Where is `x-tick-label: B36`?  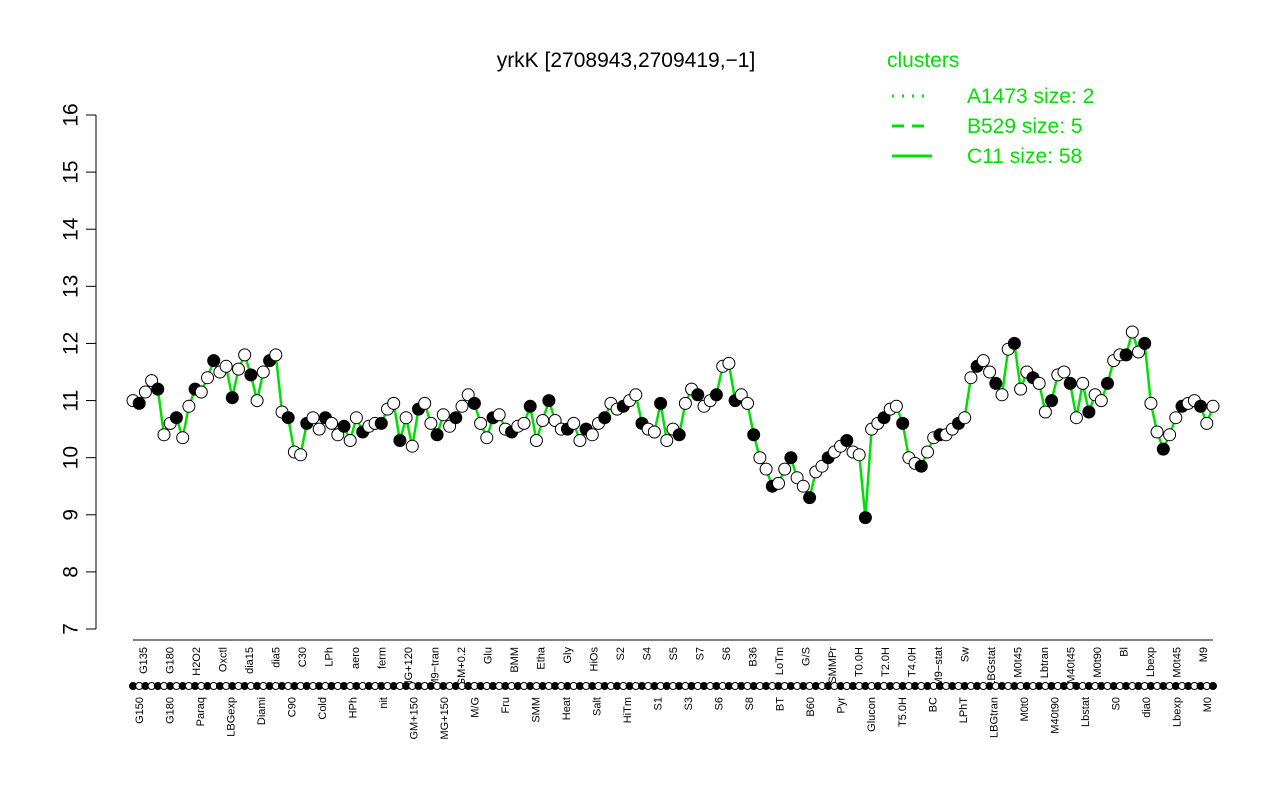
x-tick-label: B36 is located at coordinates (753, 657).